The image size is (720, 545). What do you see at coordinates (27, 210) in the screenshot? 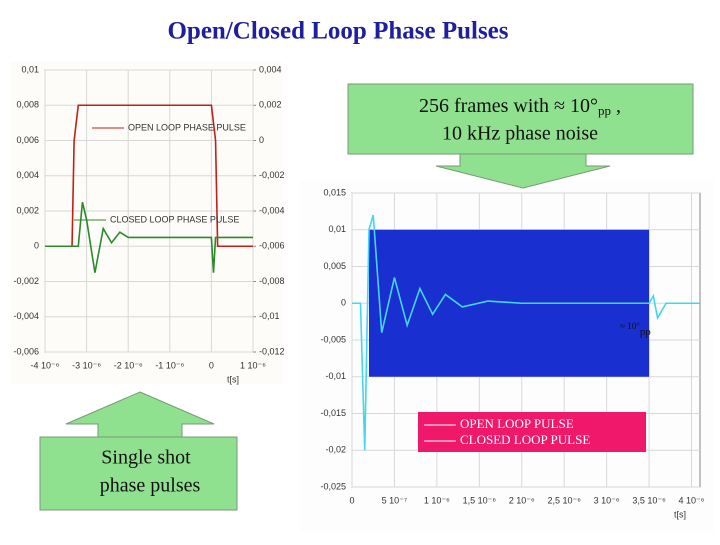
I see `y-tick-label: 0,002` at bounding box center [27, 210].